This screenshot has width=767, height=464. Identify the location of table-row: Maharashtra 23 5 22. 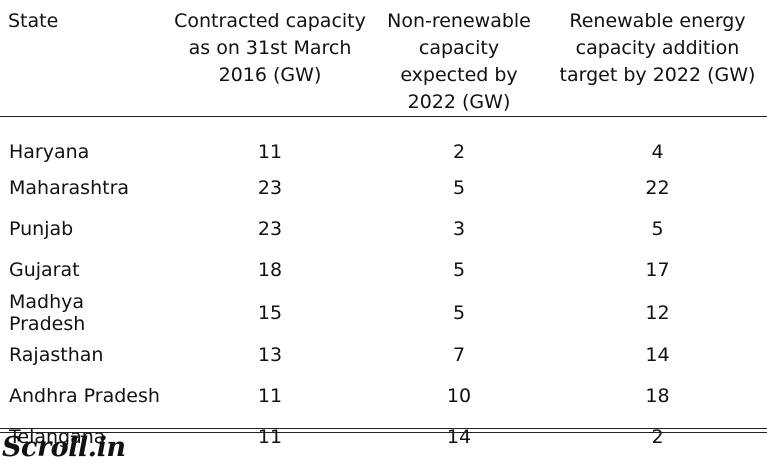
(383, 188).